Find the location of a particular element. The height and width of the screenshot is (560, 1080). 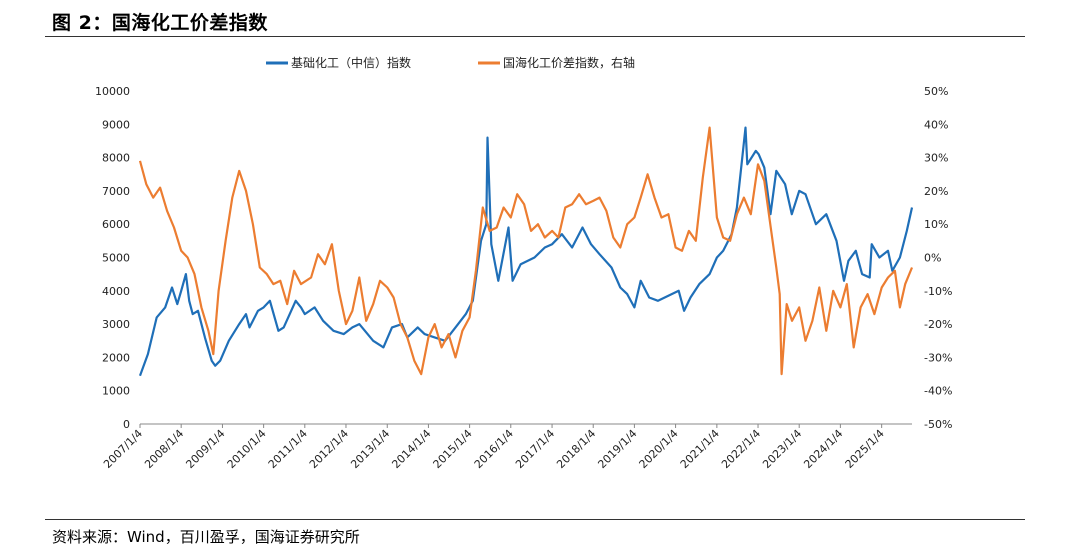

right-axis-tick-label: -40% is located at coordinates (938, 391).